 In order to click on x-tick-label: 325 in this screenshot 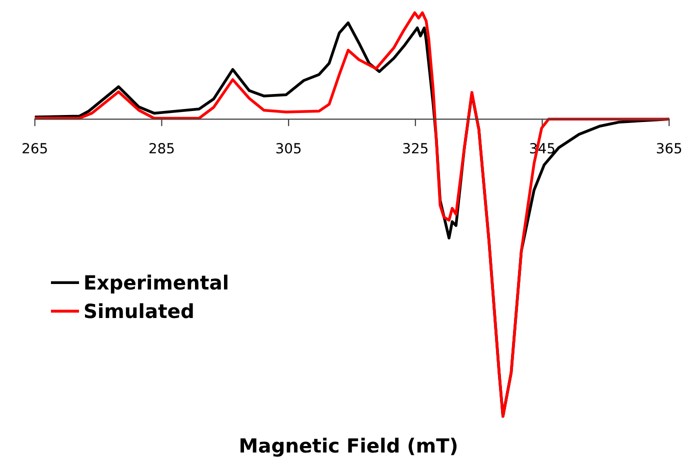, I will do `click(415, 148)`.